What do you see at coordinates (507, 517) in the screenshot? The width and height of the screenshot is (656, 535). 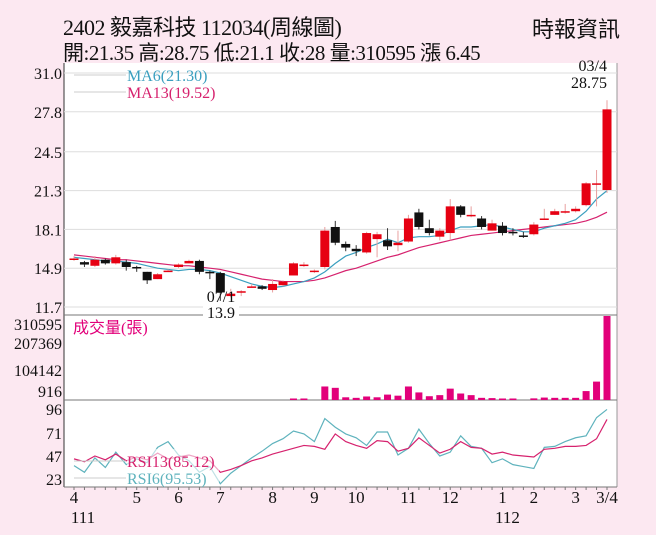 I see `year-label: 112` at bounding box center [507, 517].